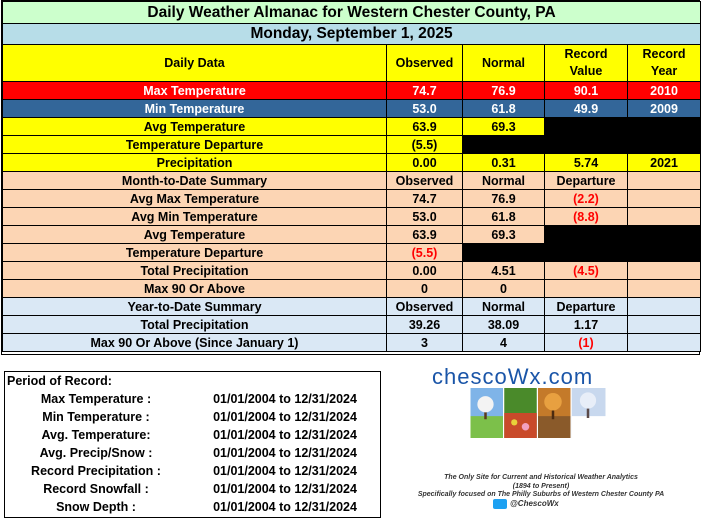 The width and height of the screenshot is (702, 521). What do you see at coordinates (424, 270) in the screenshot?
I see `observed-value: 0.00` at bounding box center [424, 270].